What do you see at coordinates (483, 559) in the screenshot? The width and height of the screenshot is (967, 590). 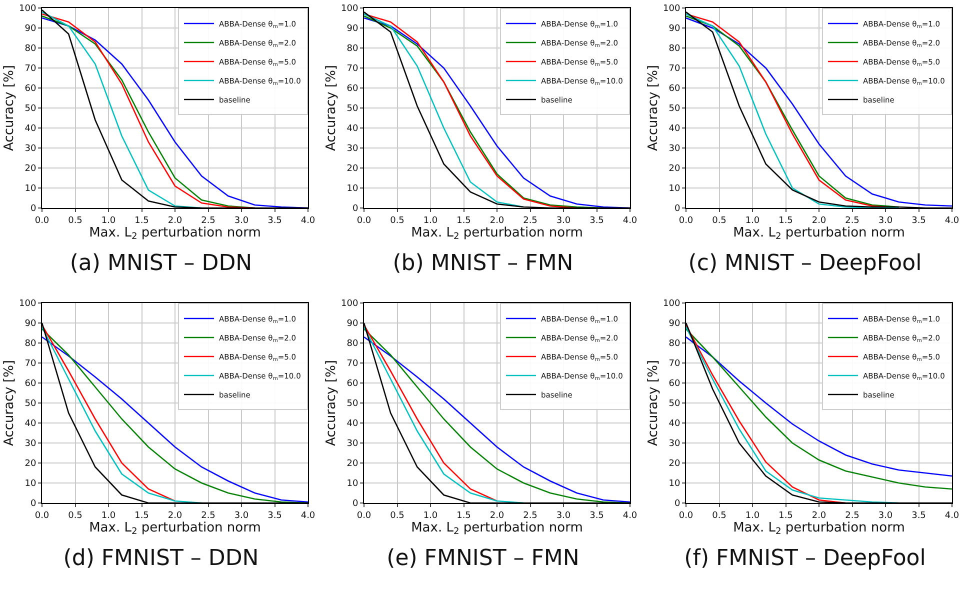 I see `text: (e) FMNIST – FMN` at bounding box center [483, 559].